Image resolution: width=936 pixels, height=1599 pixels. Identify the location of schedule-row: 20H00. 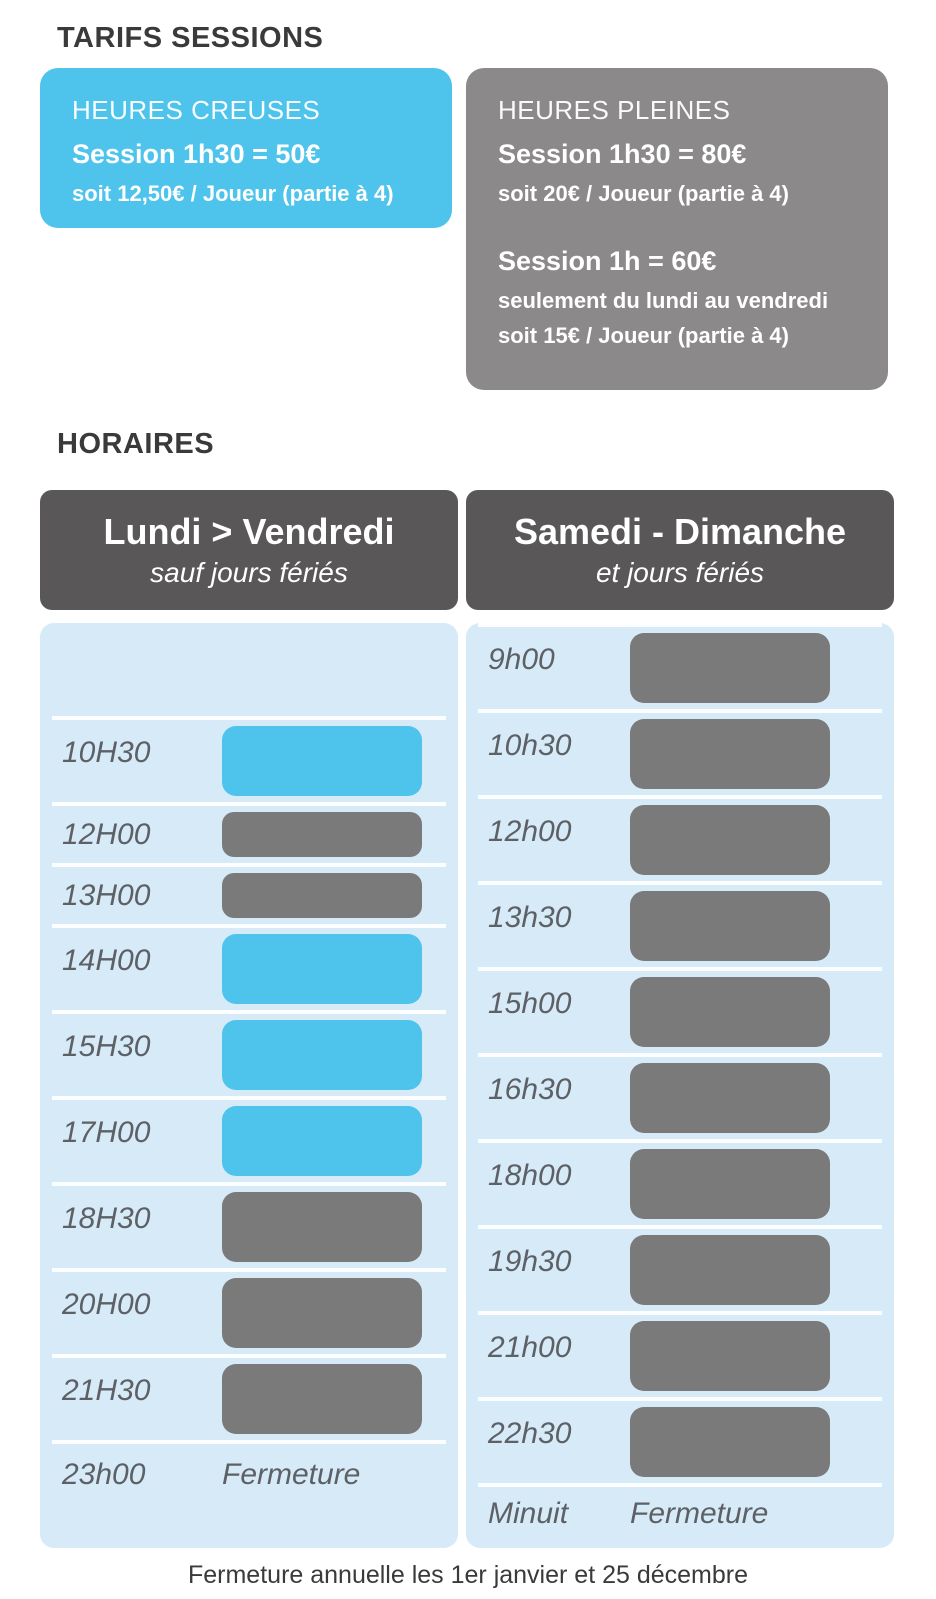
(249, 1311).